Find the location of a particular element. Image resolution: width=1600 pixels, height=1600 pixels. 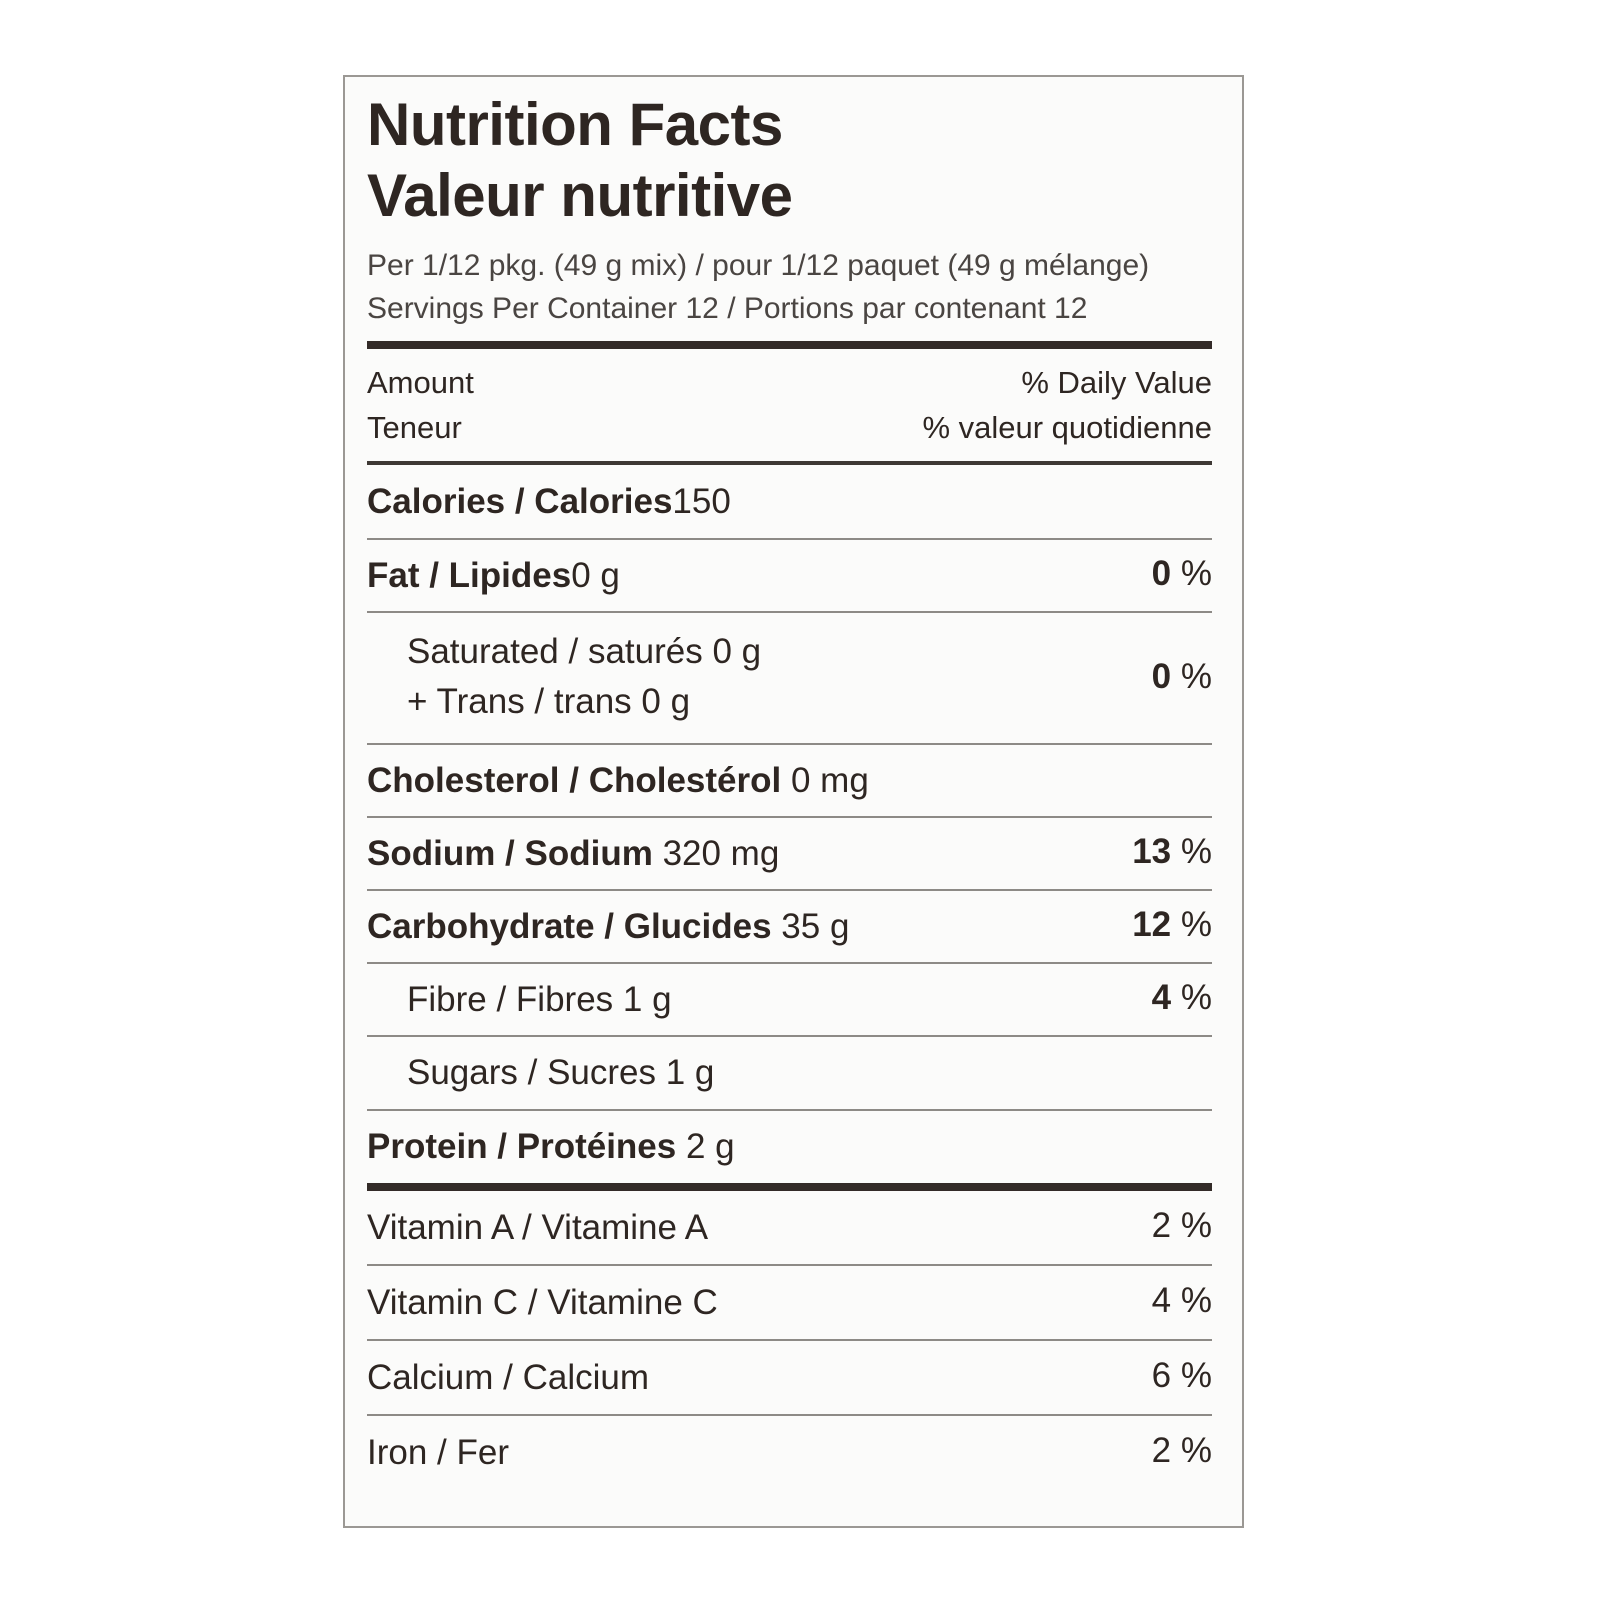

fibre-label-group: Fibre / Fibres 1 g is located at coordinates (519, 1000).